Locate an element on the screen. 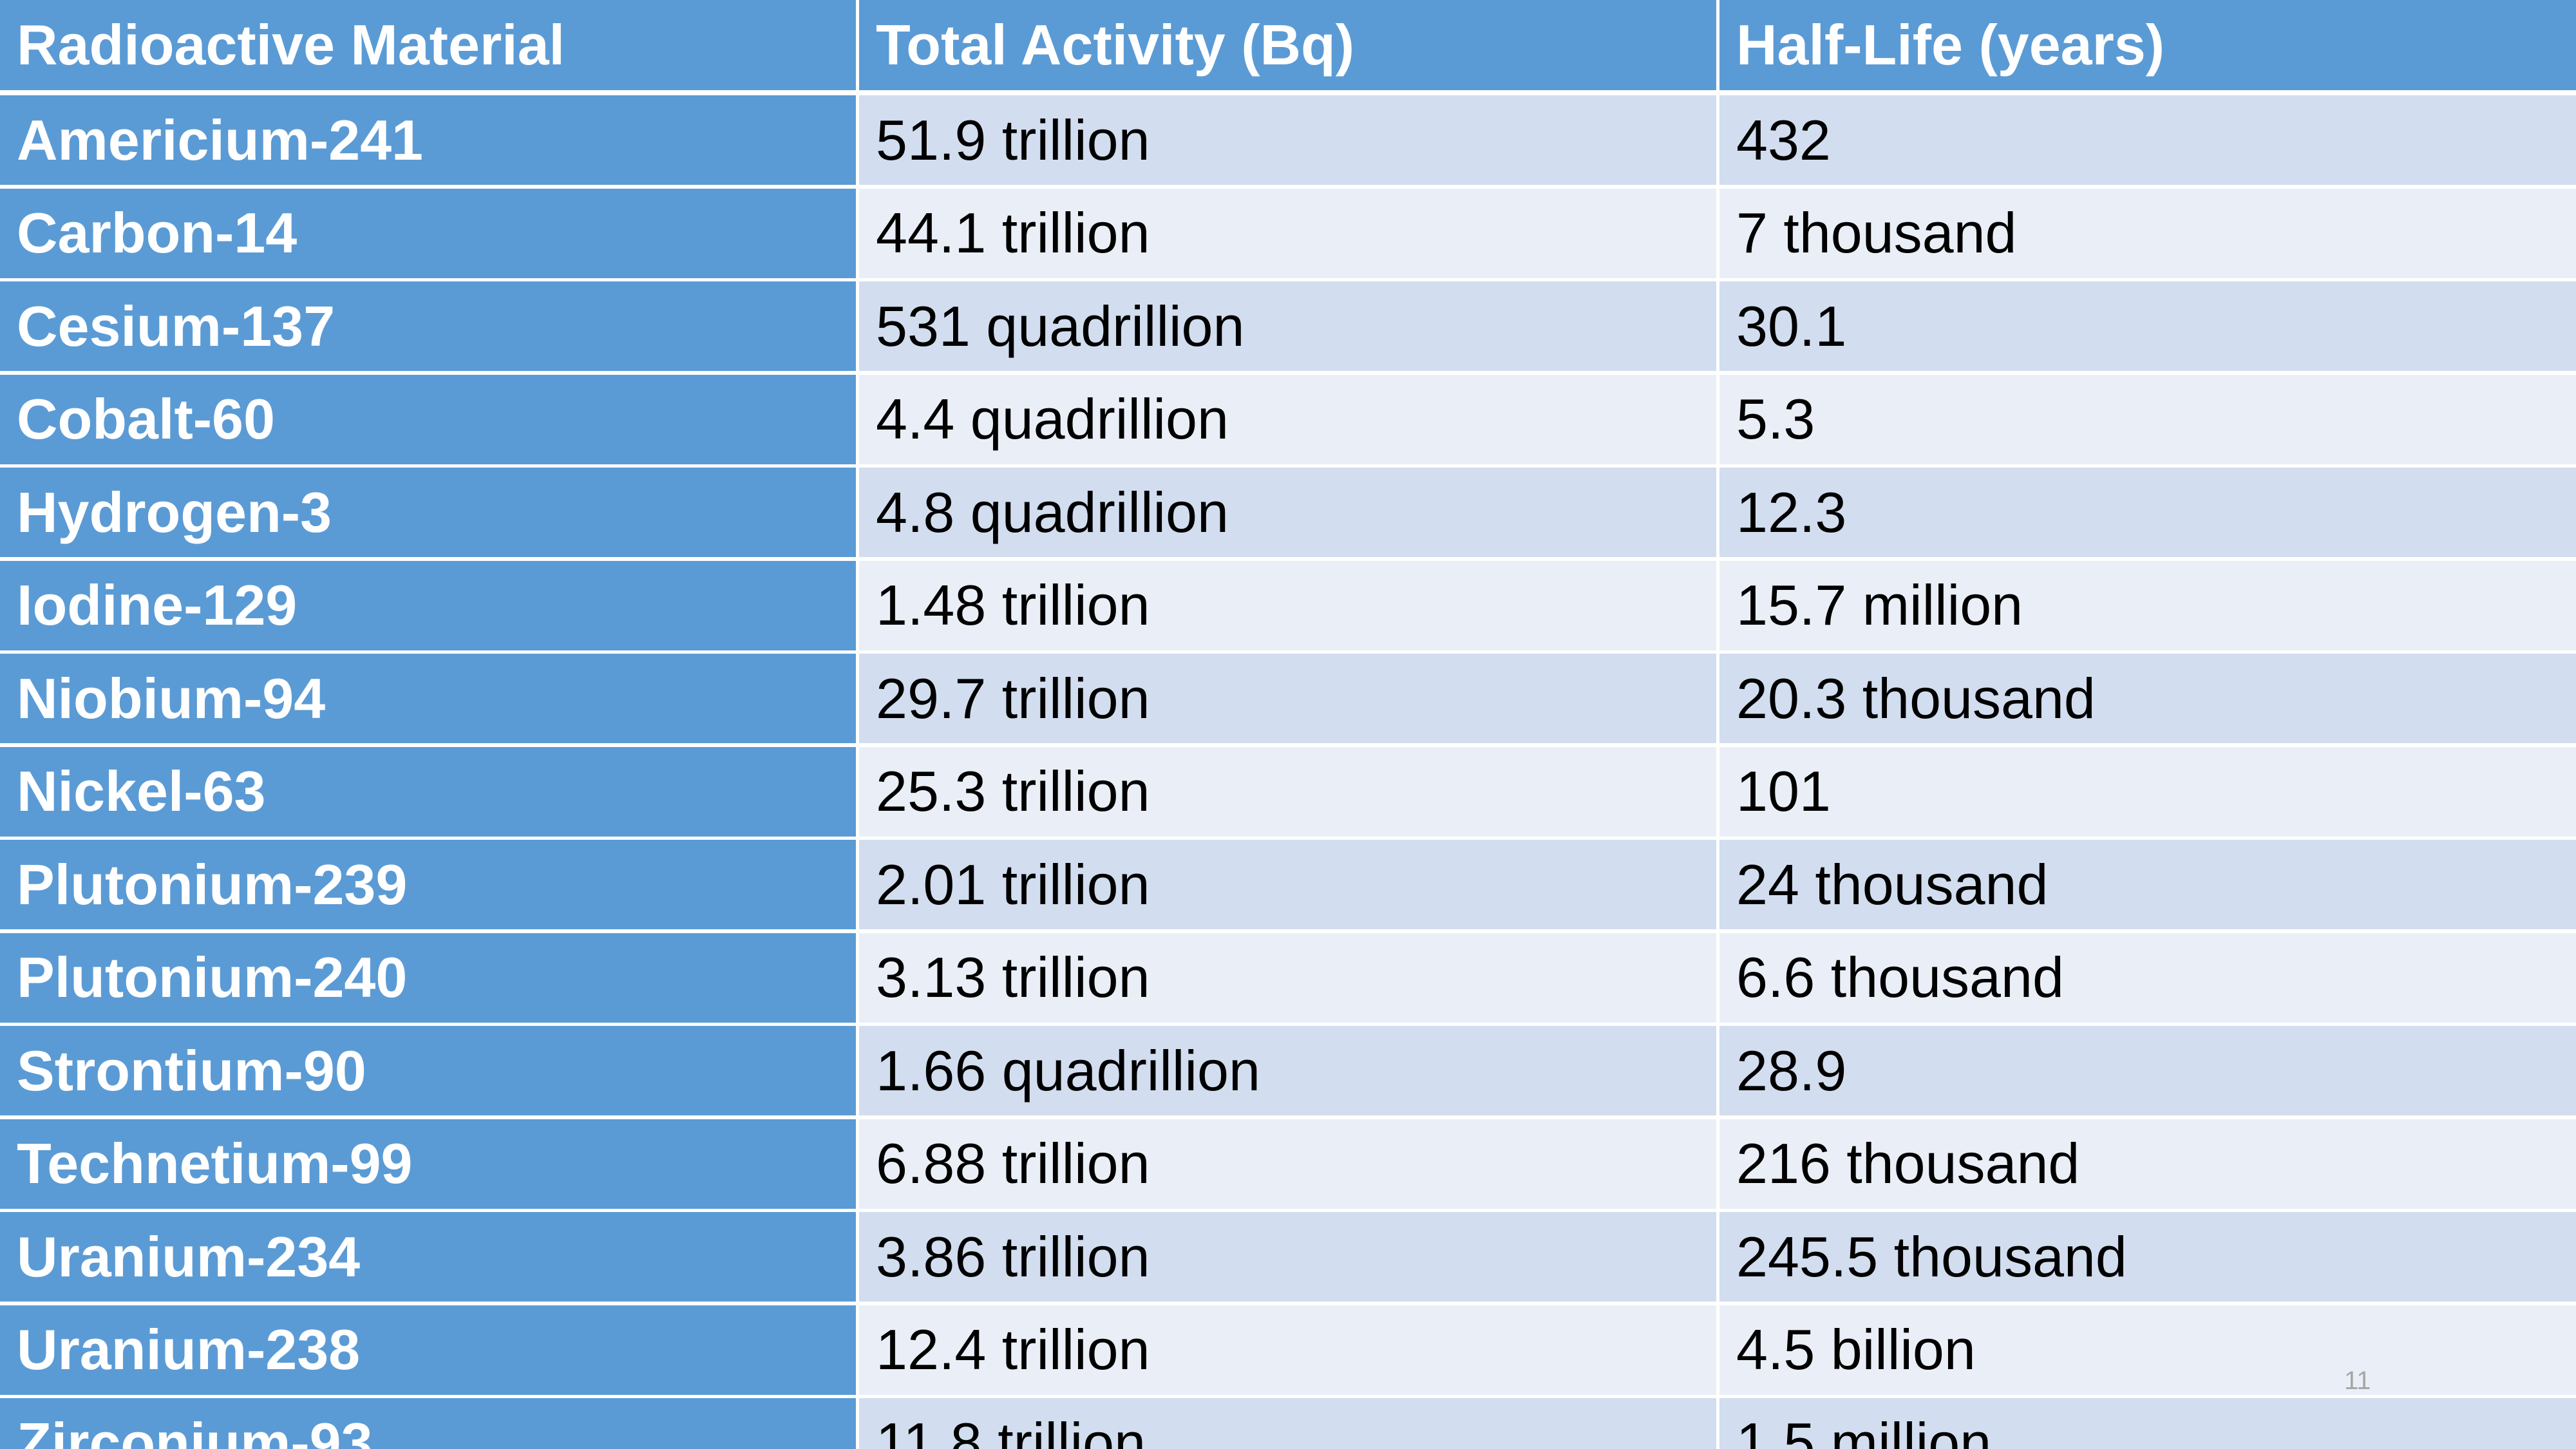 This screenshot has height=1449, width=2576. table-cell: 1.48 trillion is located at coordinates (1287, 605).